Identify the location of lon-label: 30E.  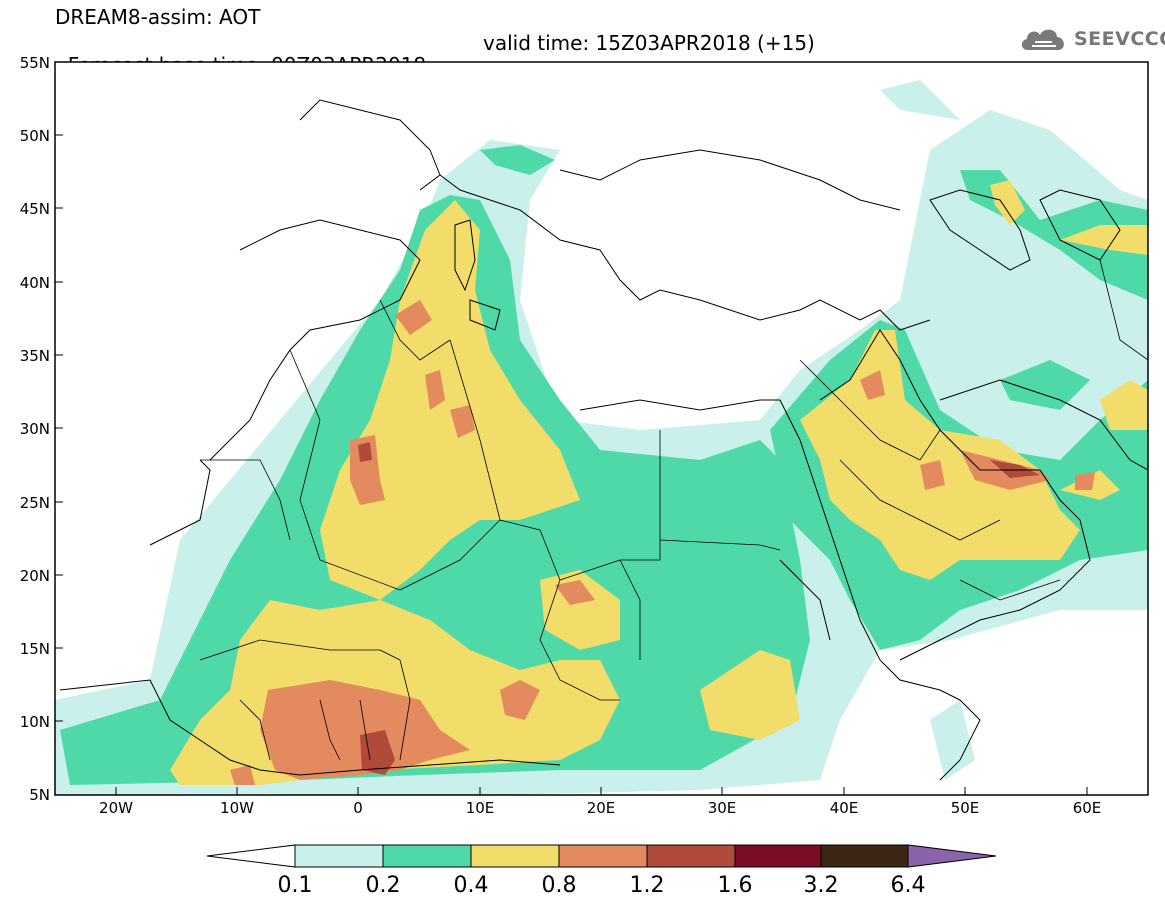
(722, 808).